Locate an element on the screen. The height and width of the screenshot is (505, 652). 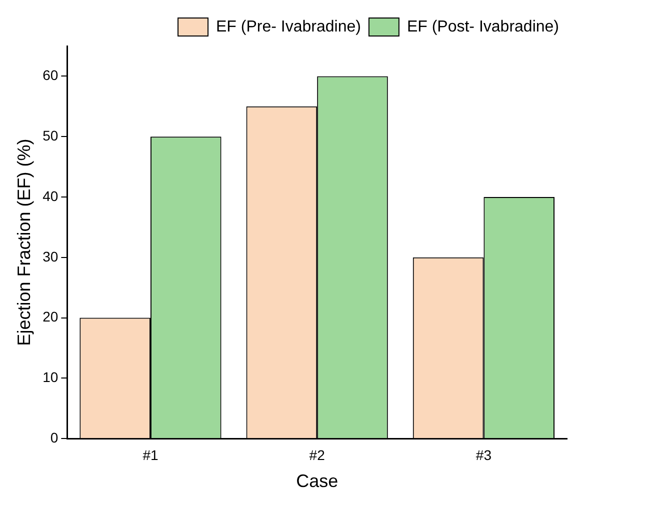
y-tick-label: 40 is located at coordinates (50, 196).